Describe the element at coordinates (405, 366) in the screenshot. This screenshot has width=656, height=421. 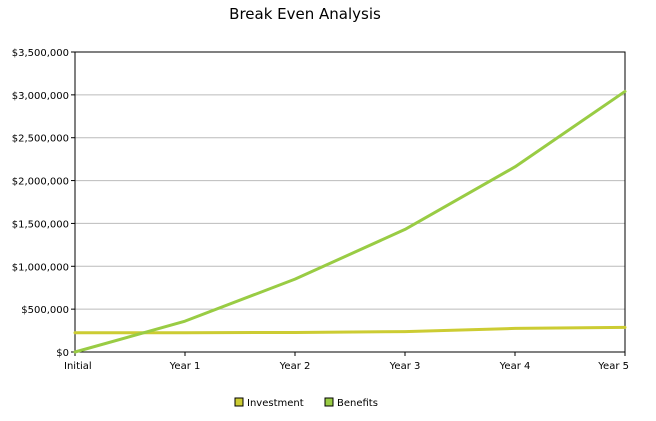
I see `x-tick-label: Year 3` at that location.